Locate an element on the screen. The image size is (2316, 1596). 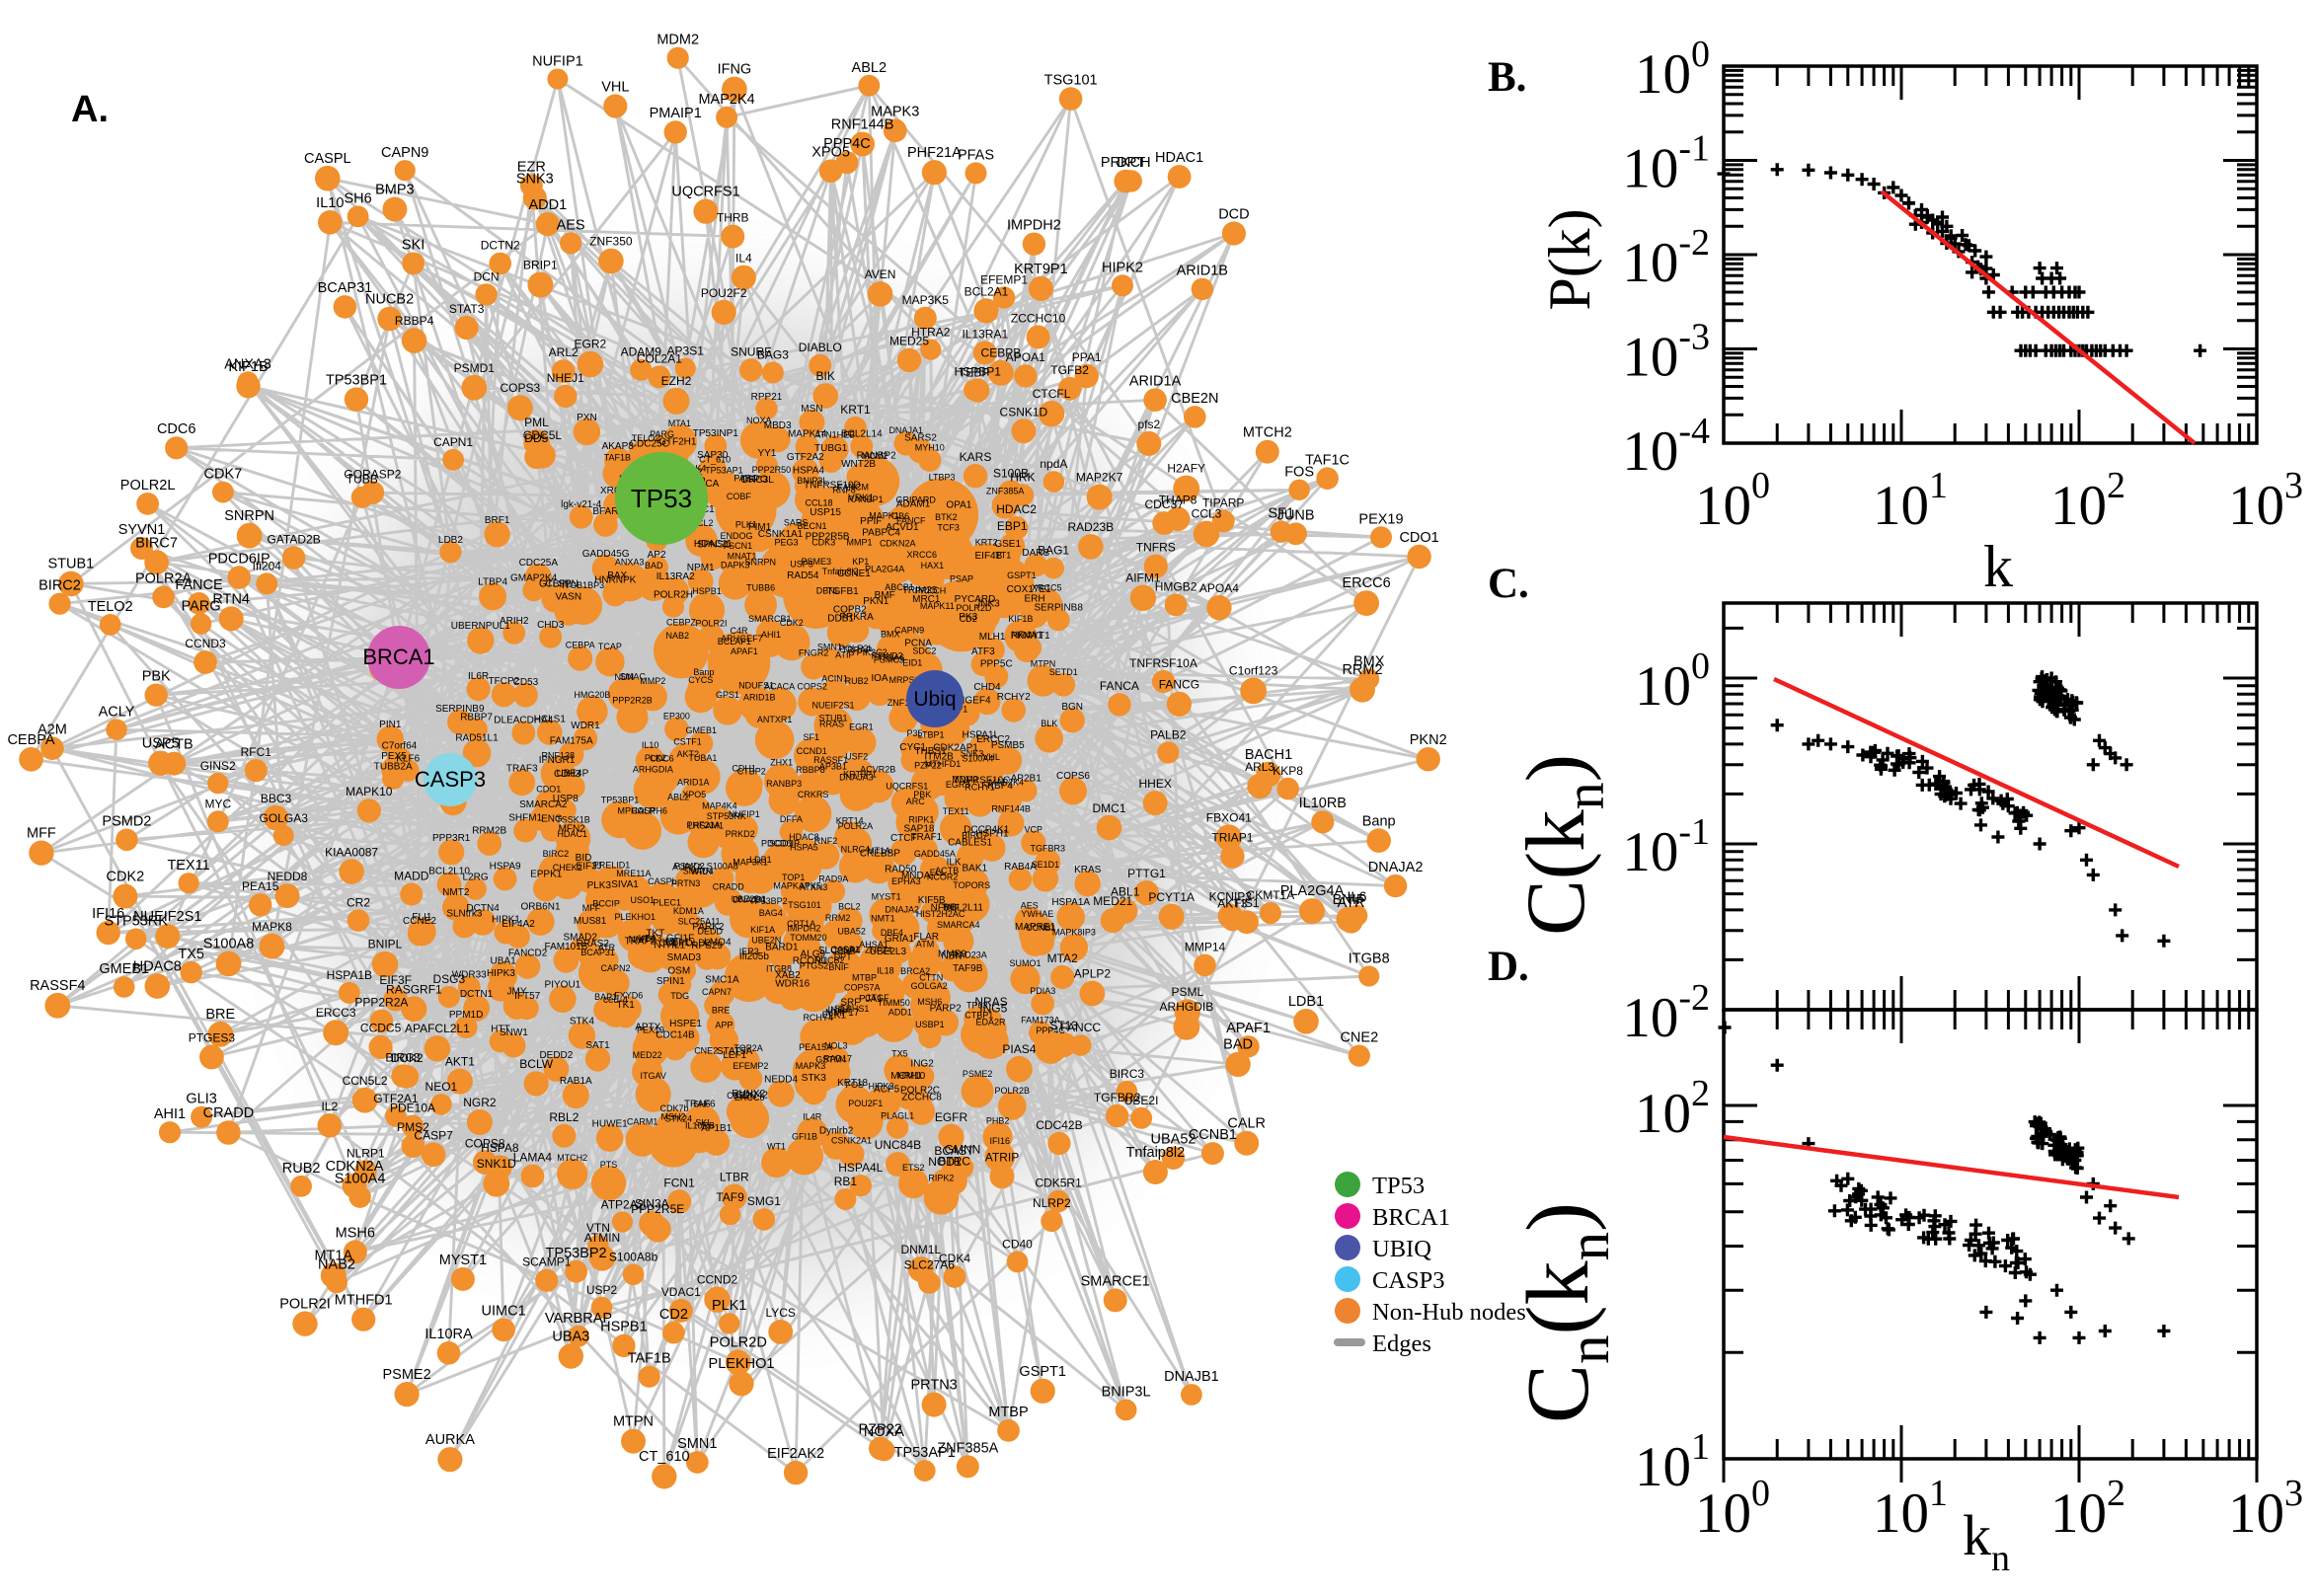
svg-text: CD2 is located at coordinates (968, 619).